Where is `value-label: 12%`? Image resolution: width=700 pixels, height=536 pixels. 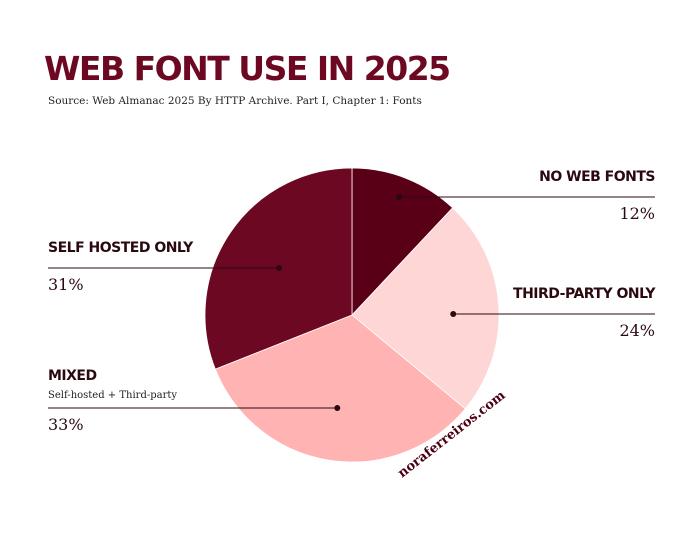 value-label: 12% is located at coordinates (637, 213).